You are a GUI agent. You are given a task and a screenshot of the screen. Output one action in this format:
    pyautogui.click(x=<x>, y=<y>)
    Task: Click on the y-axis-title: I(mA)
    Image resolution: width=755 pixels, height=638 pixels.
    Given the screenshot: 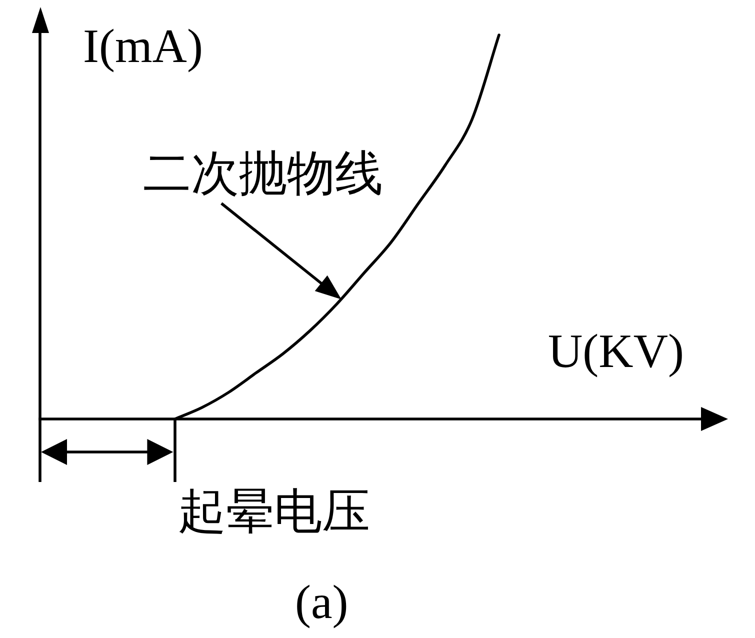 What is the action you would take?
    pyautogui.click(x=143, y=46)
    